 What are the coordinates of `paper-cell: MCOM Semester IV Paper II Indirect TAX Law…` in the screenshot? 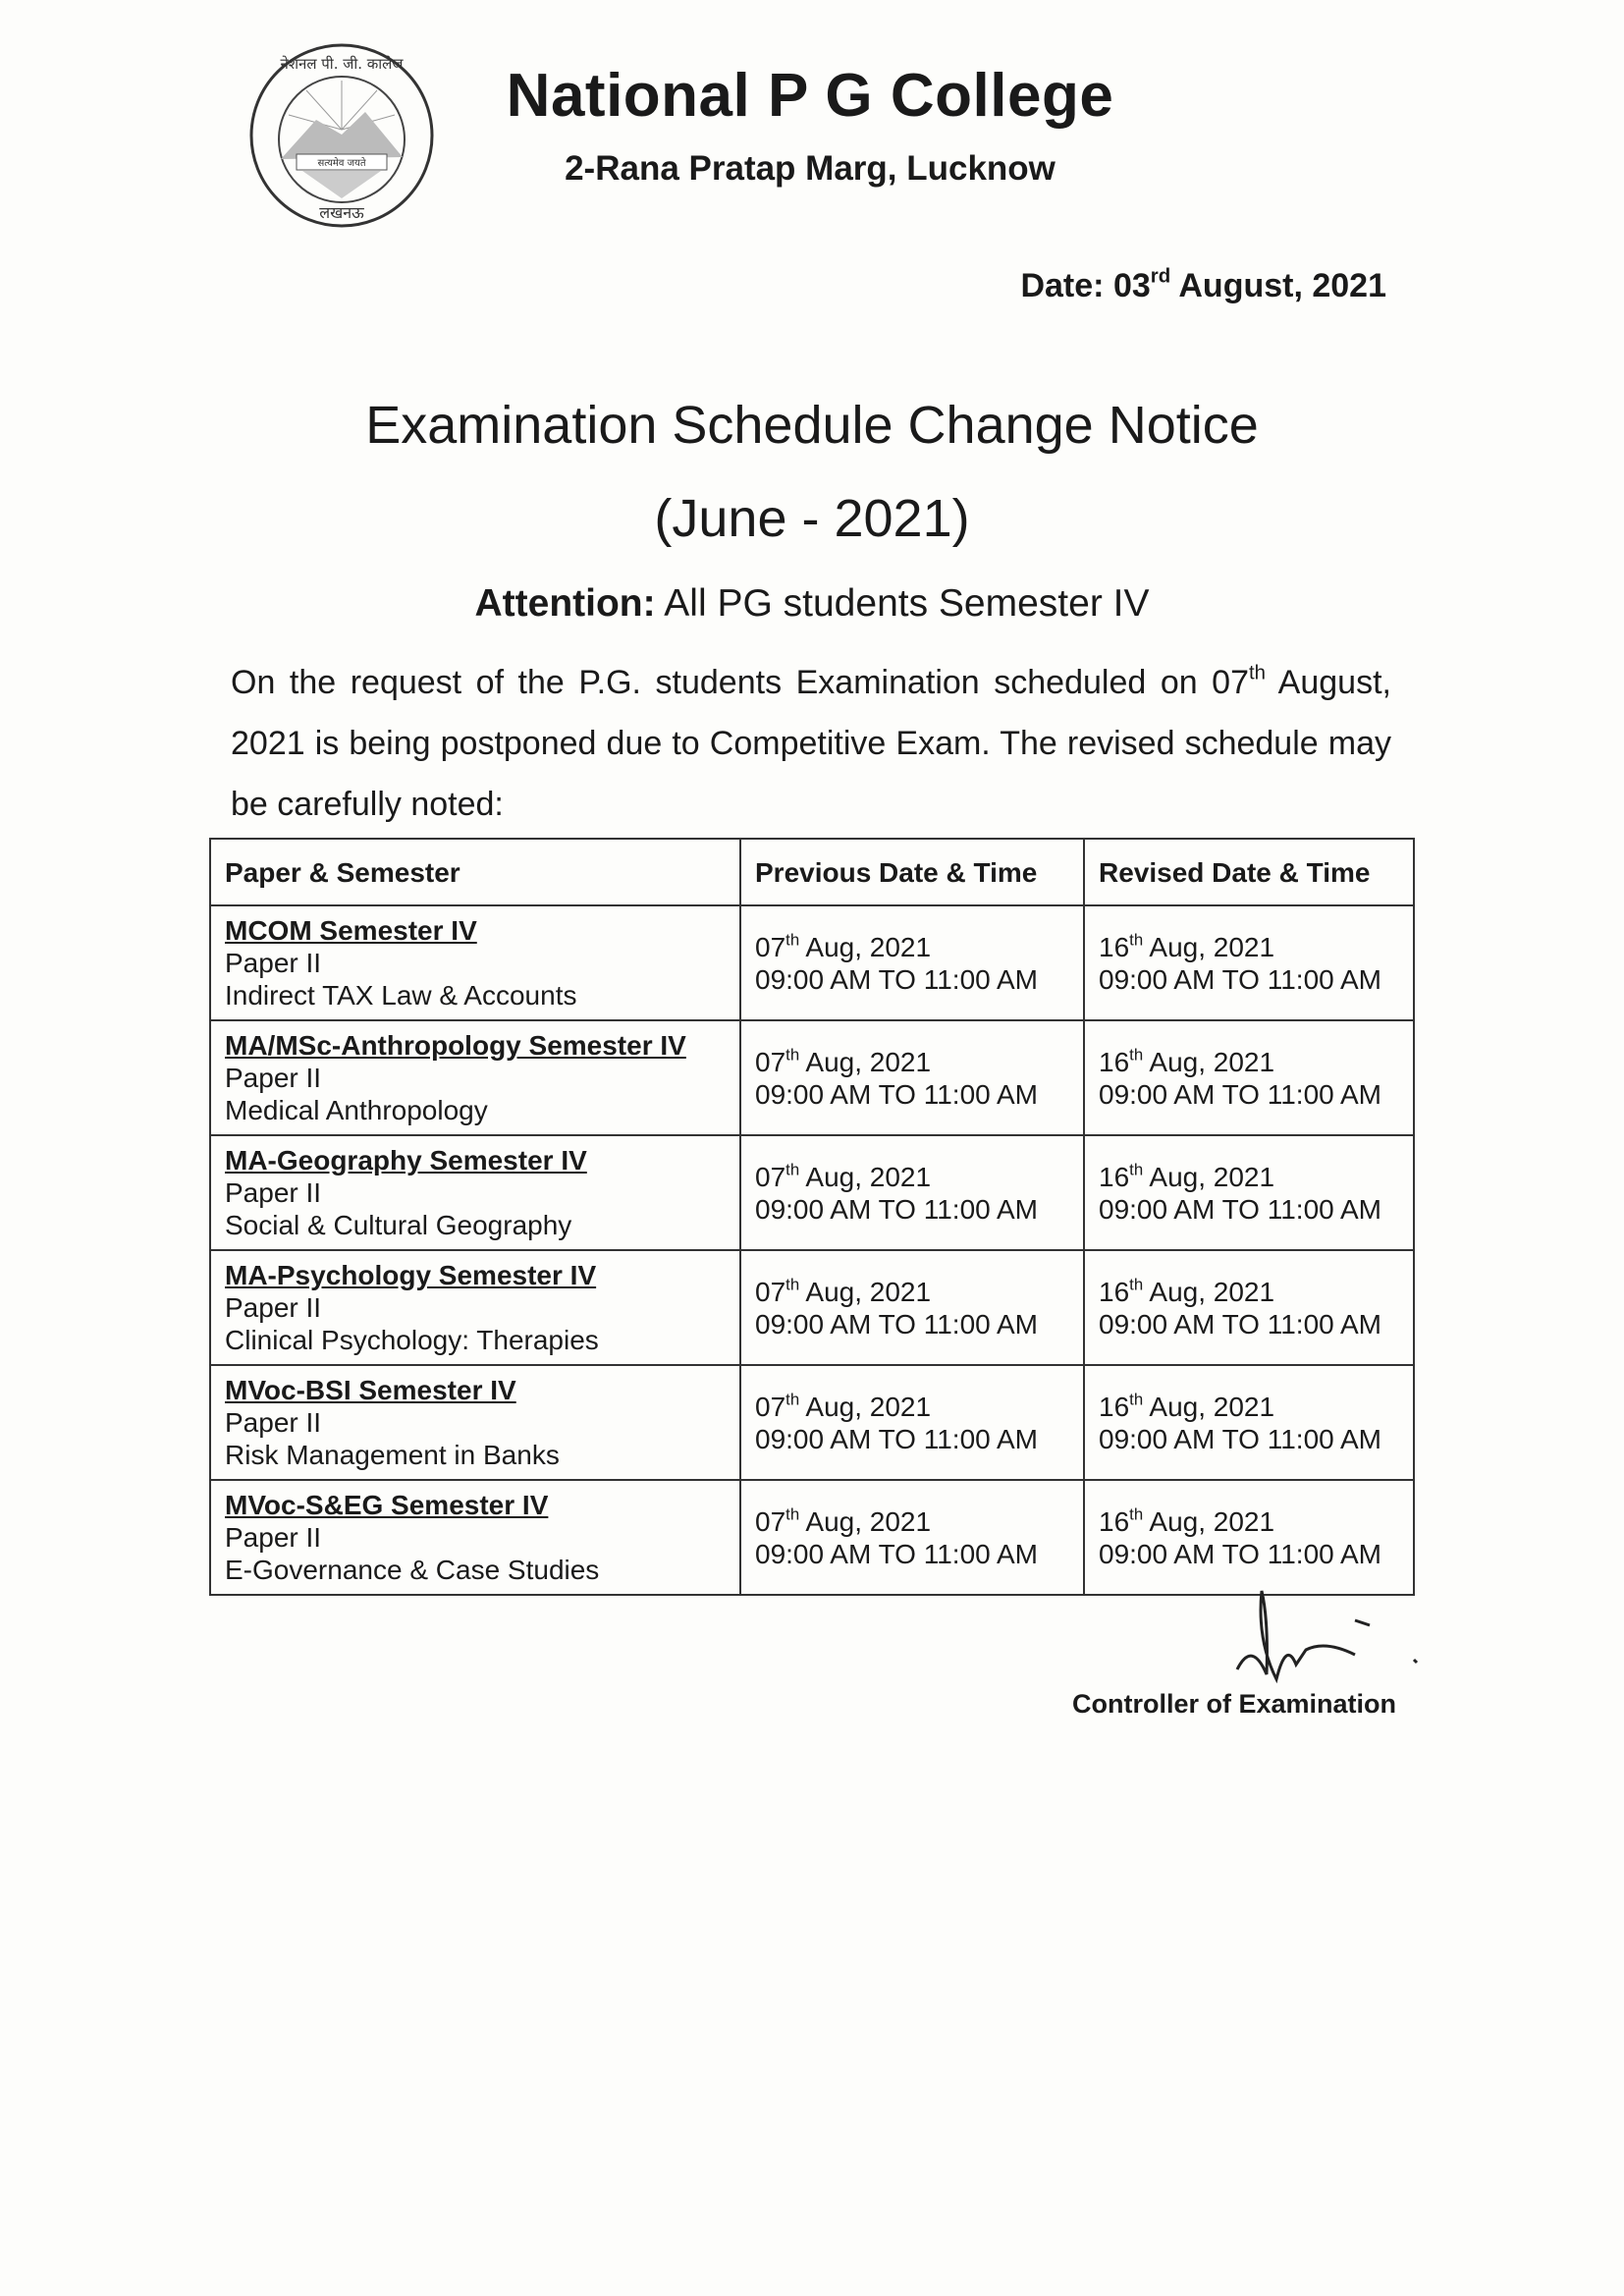 It's located at (475, 962).